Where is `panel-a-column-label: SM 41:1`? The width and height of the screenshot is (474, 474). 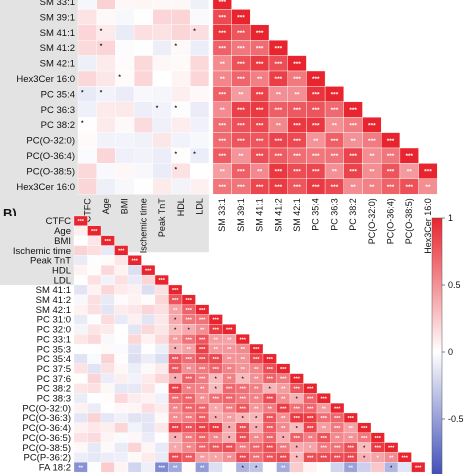 panel-a-column-label: SM 41:1 is located at coordinates (260, 215).